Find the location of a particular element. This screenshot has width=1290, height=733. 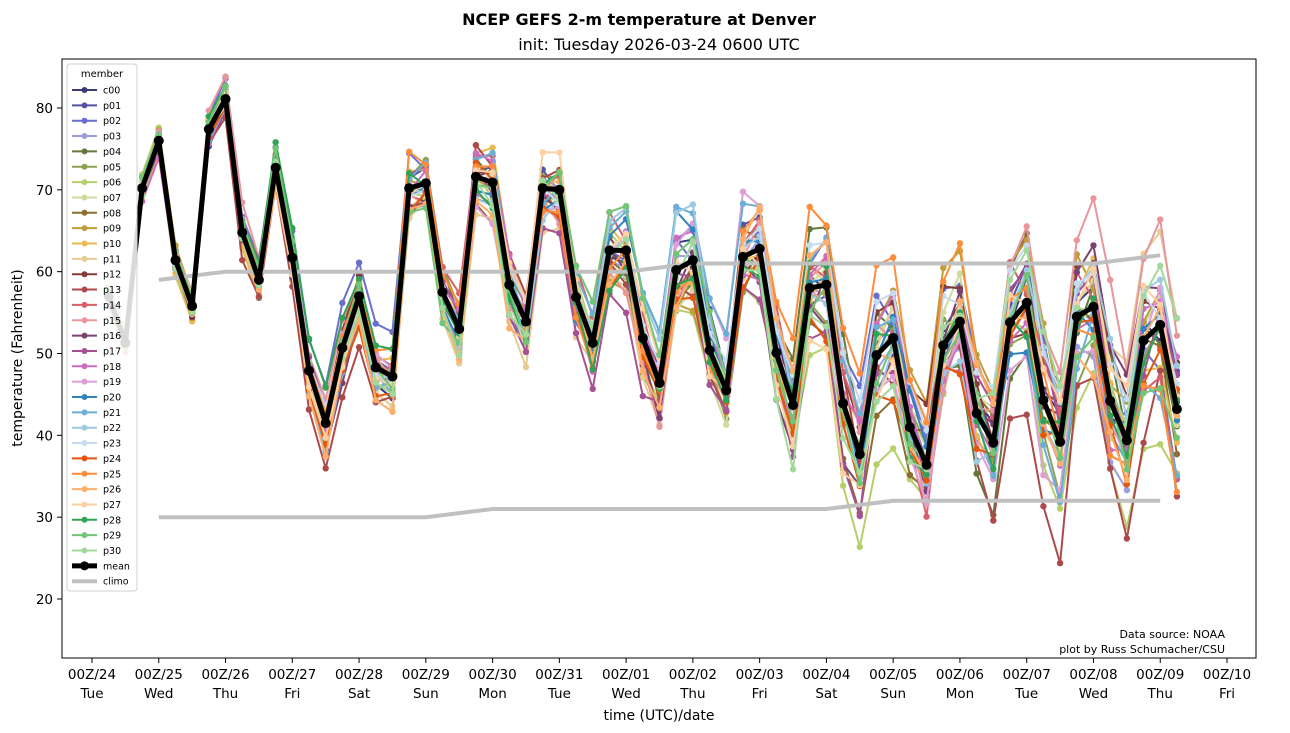

legend-item-p01: p01 is located at coordinates (96, 106).